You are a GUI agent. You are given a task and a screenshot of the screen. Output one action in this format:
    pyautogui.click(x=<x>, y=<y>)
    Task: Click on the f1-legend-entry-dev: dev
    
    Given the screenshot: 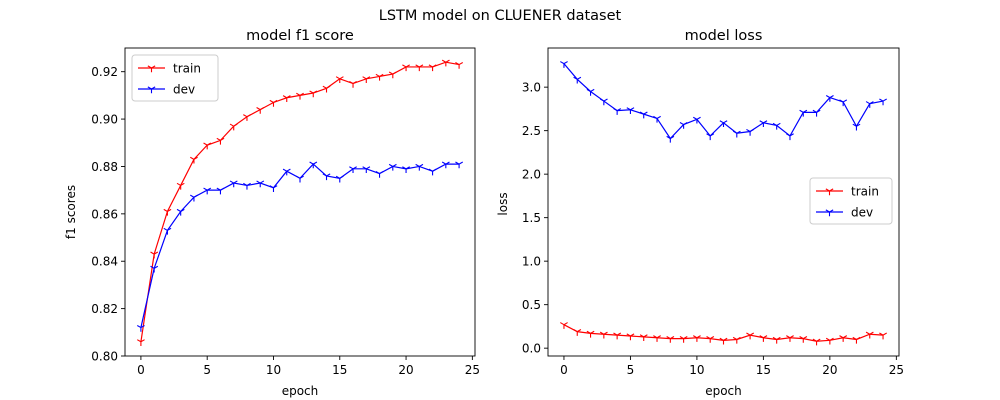 What is the action you would take?
    pyautogui.click(x=166, y=90)
    